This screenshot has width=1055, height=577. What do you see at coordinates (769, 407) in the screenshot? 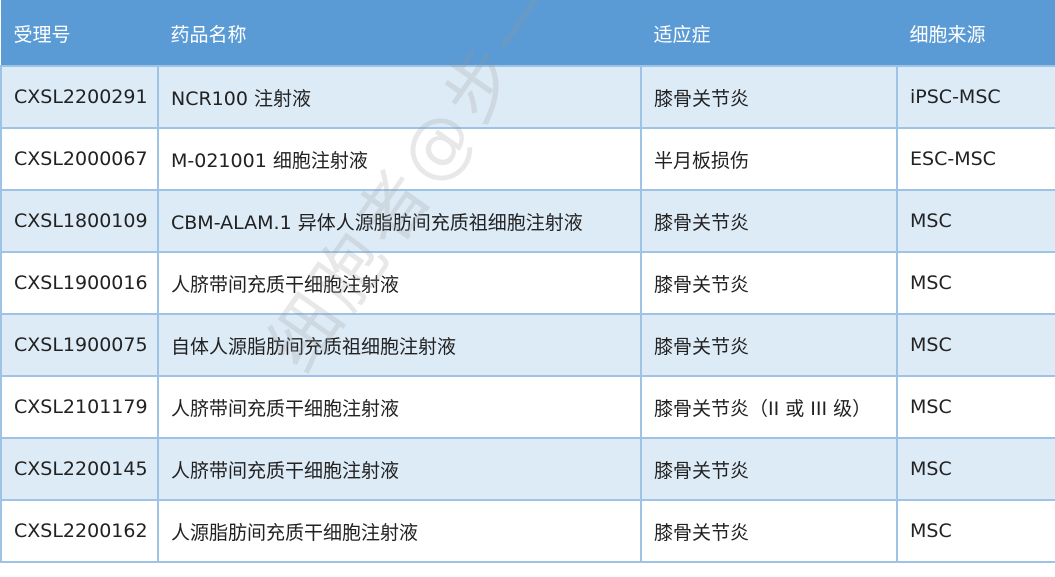
I see `cell-indication: 膝骨关节炎（II 或 III 级）` at bounding box center [769, 407].